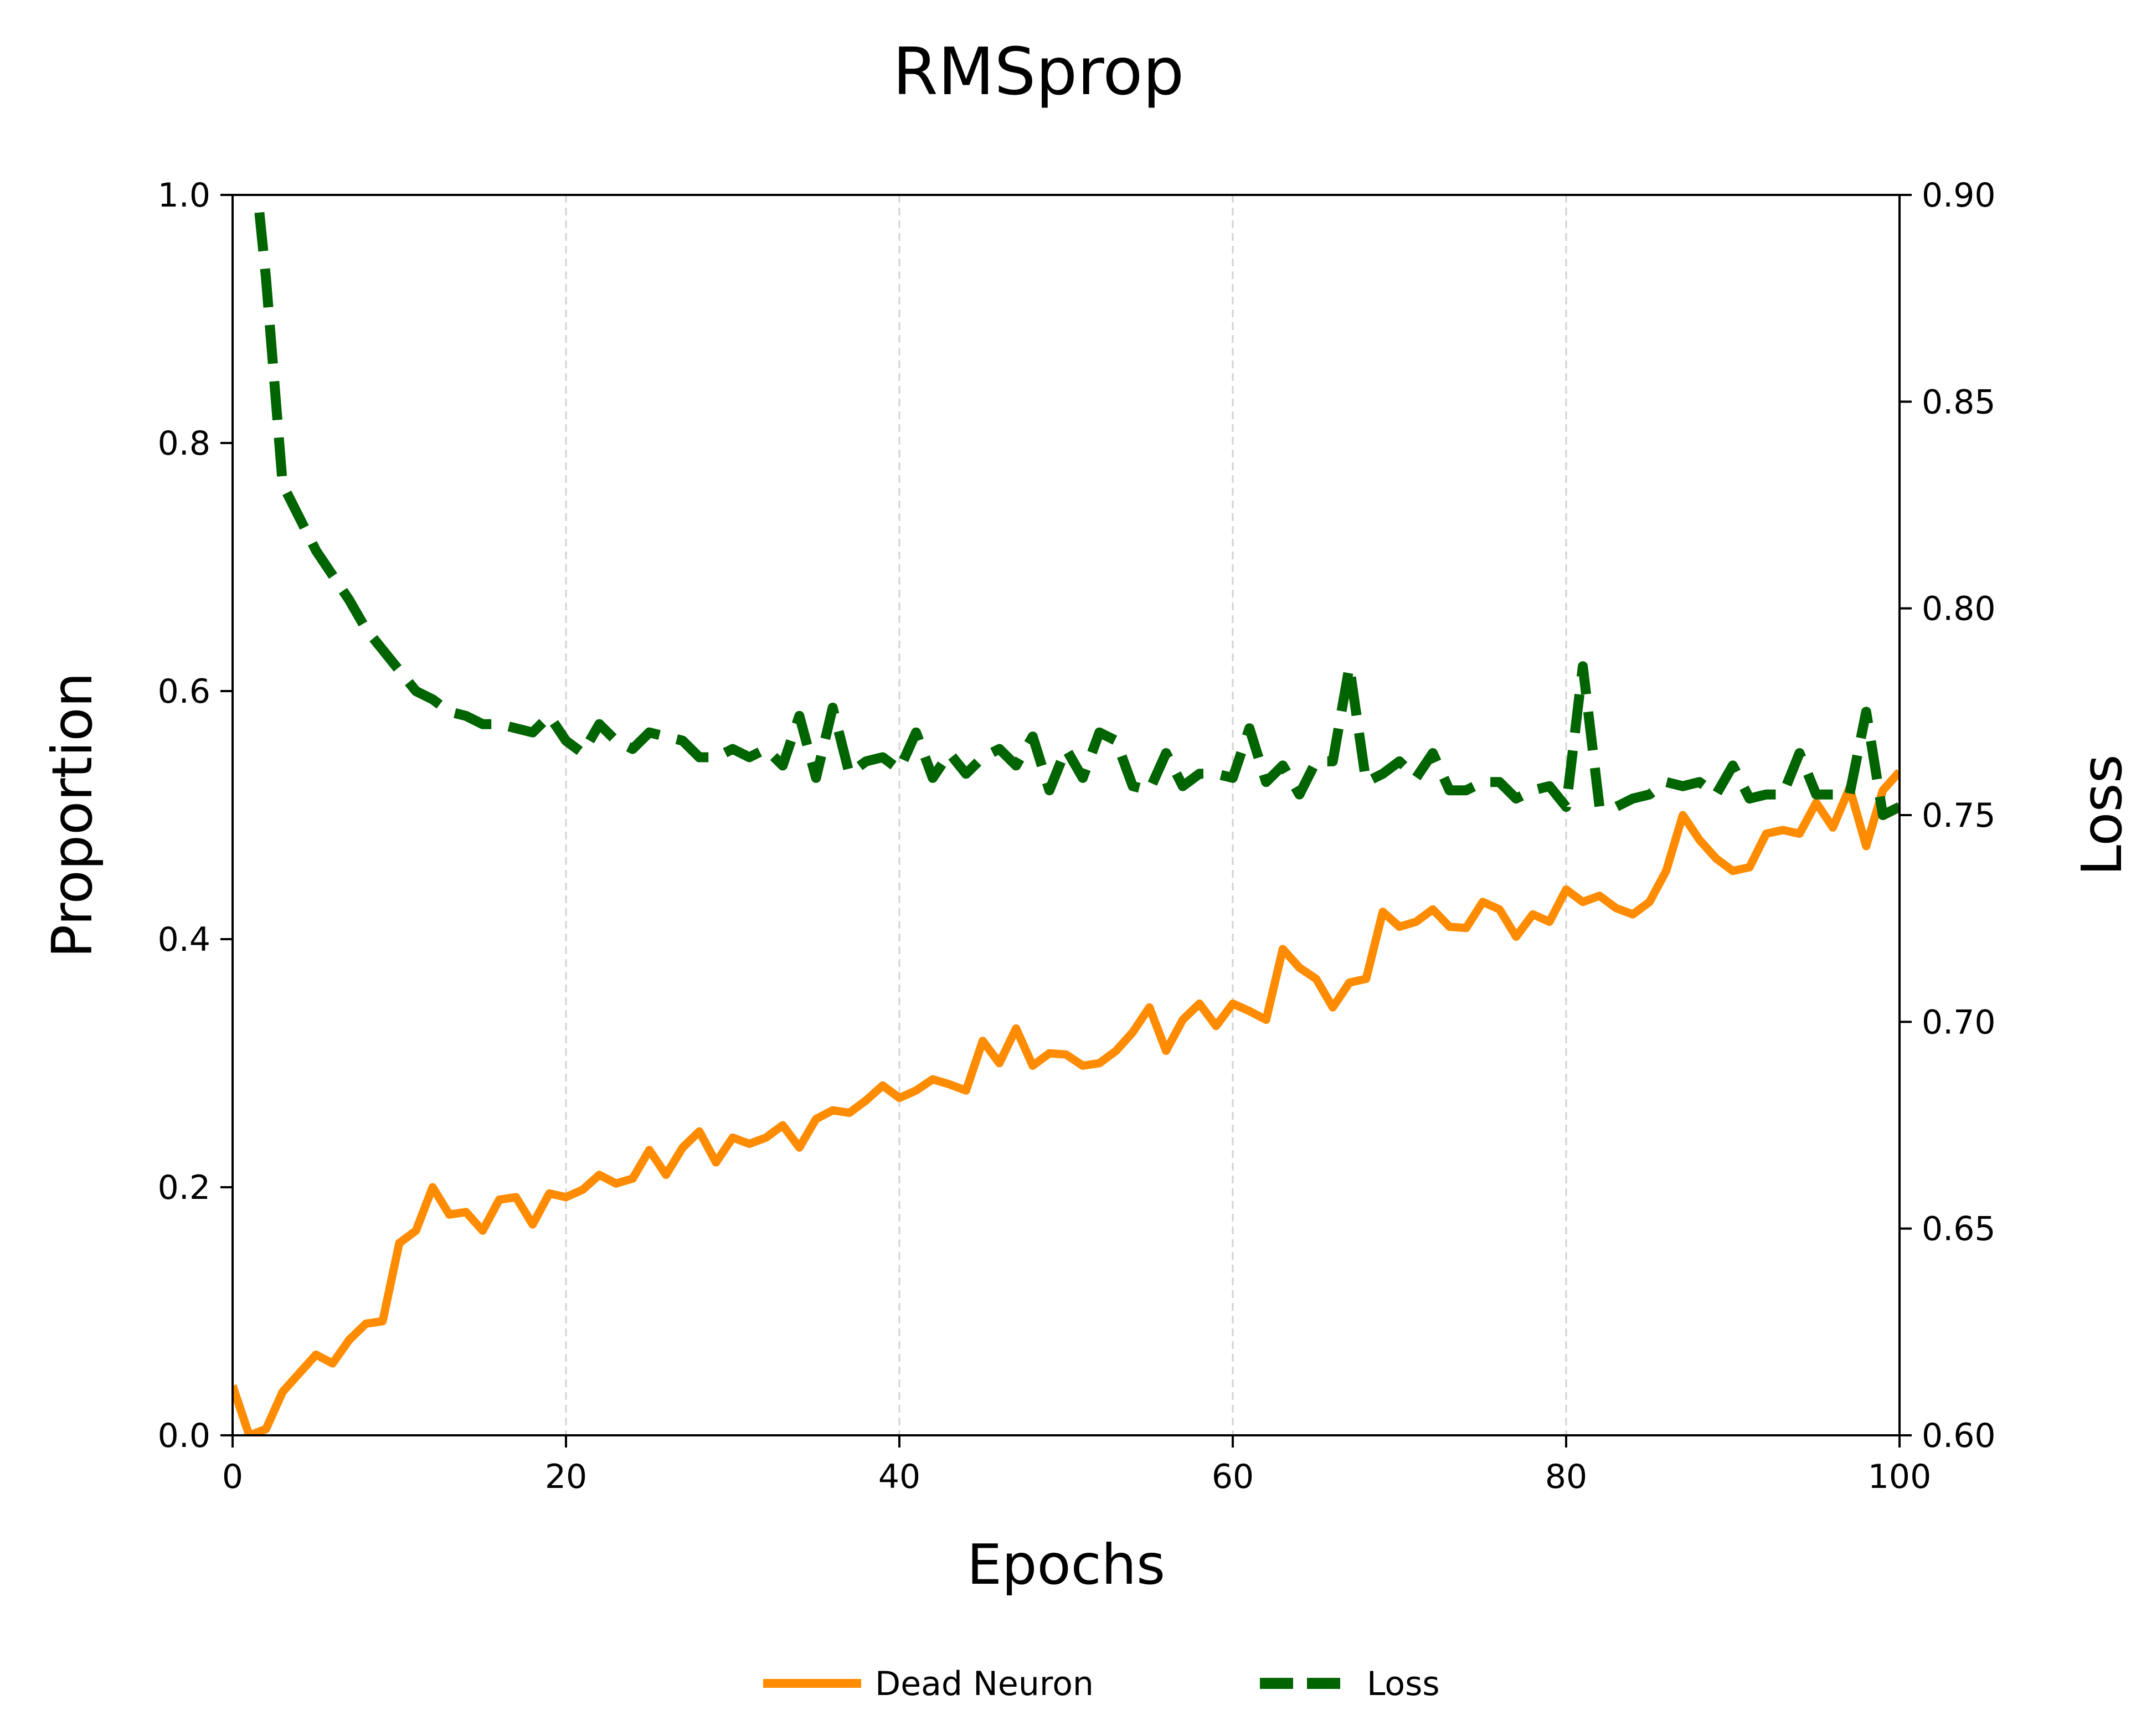 The height and width of the screenshot is (1736, 2136). I want to click on y-right-tick-label-6: 0.90, so click(1959, 195).